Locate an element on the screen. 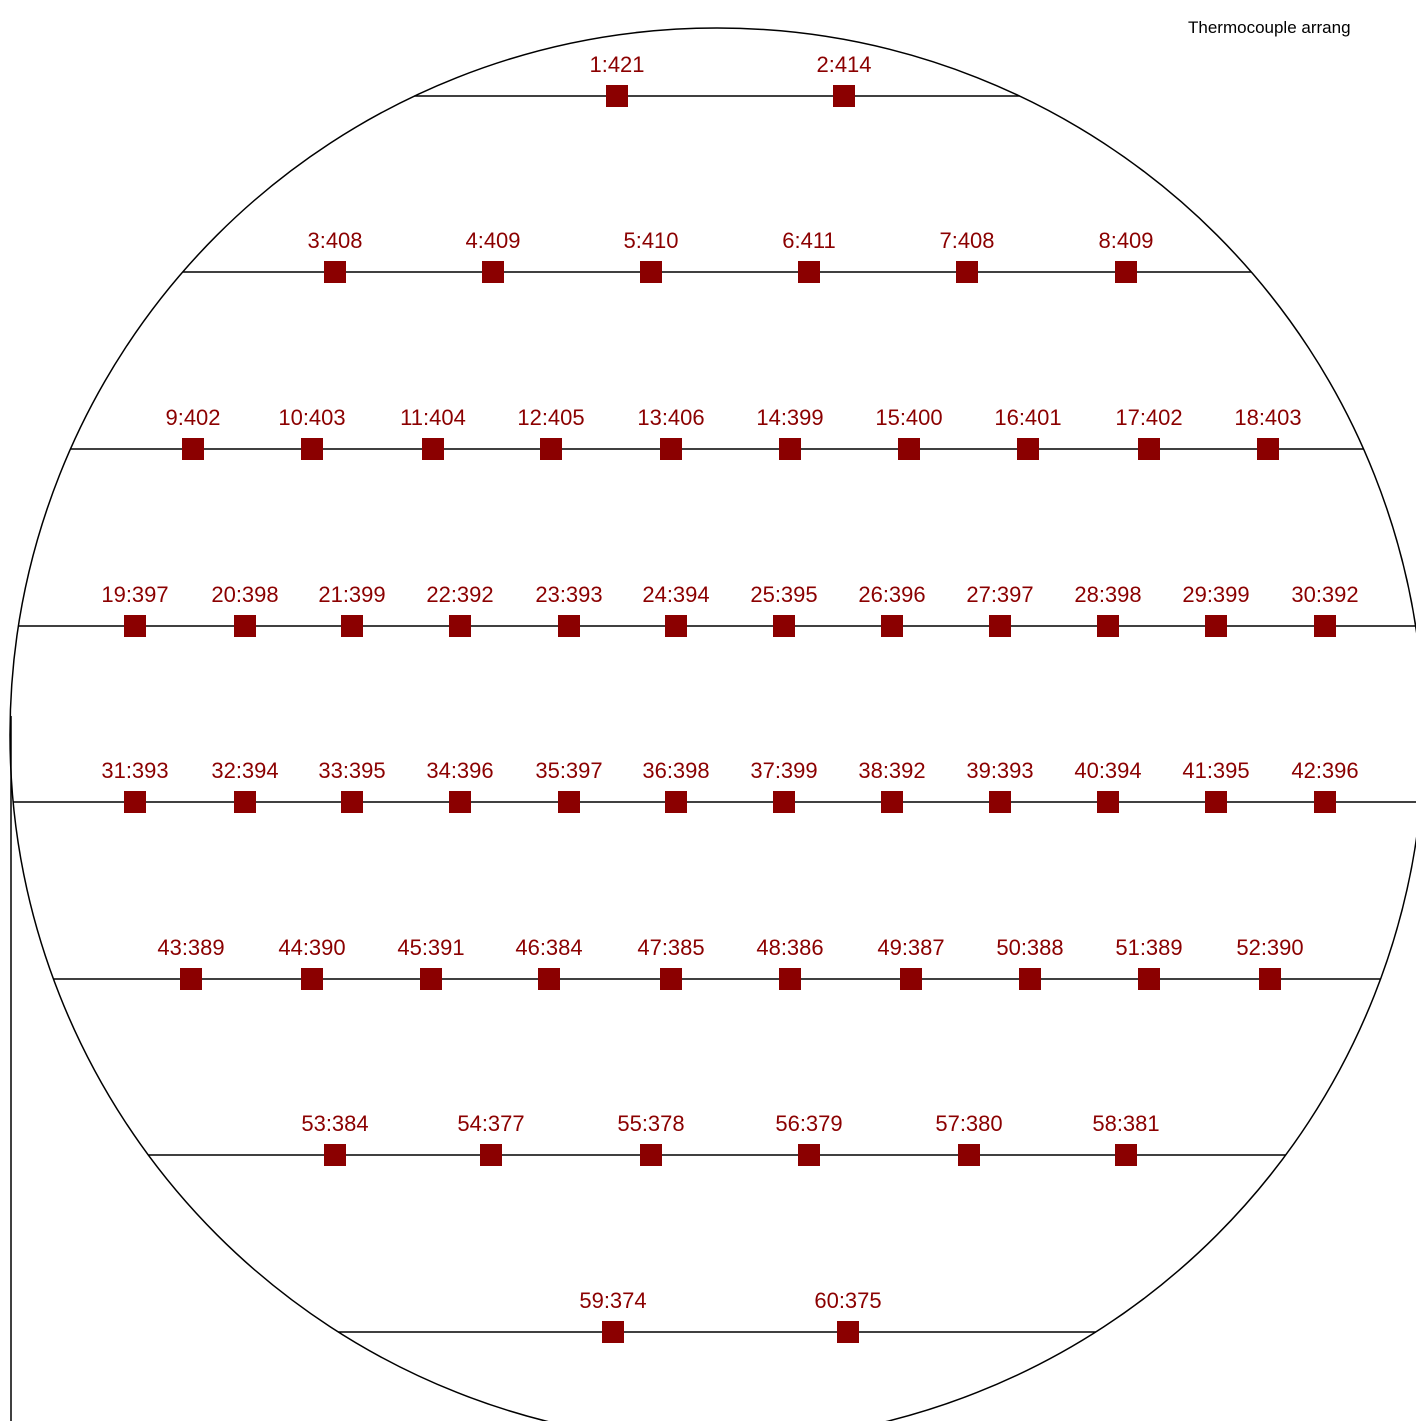 This screenshot has height=1421, width=1416. thermocouple-label: 30:392 is located at coordinates (1324, 594).